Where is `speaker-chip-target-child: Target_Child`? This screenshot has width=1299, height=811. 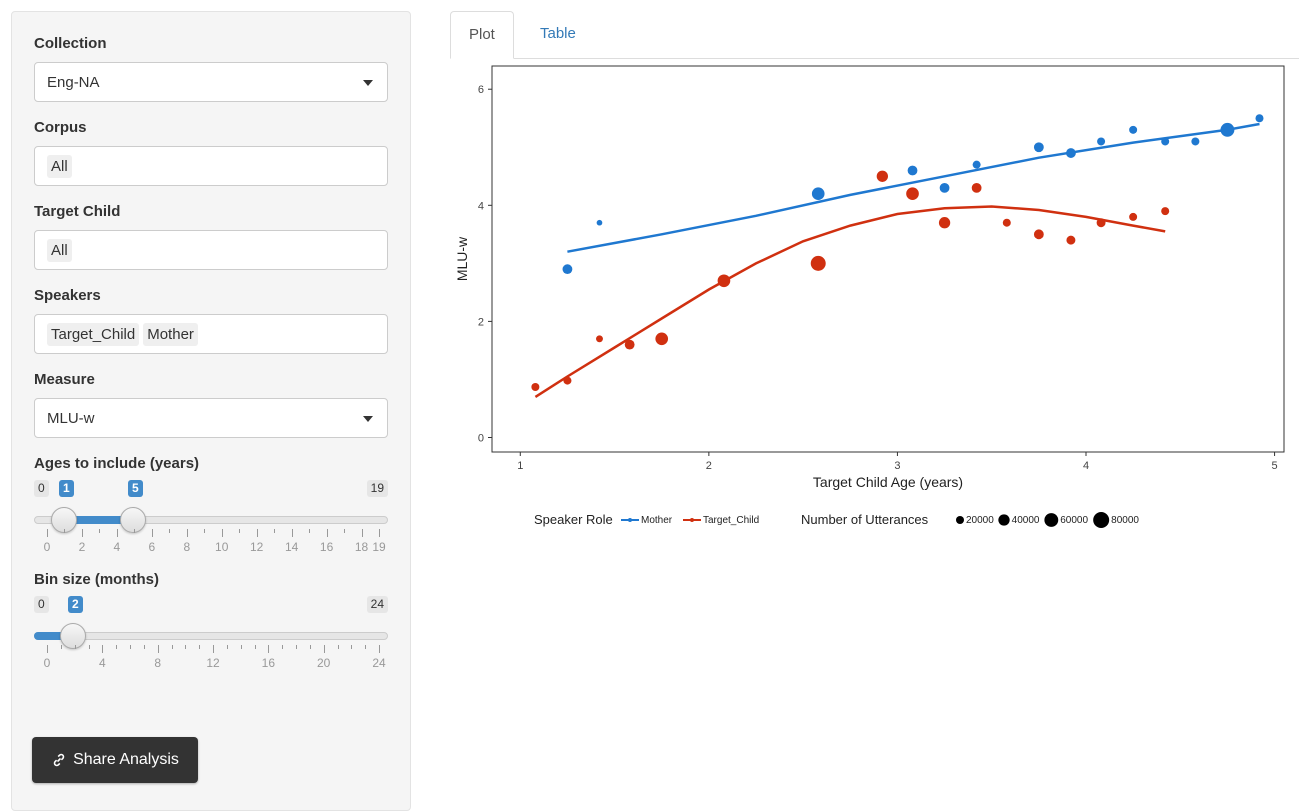
speaker-chip-target-child: Target_Child is located at coordinates (93, 334).